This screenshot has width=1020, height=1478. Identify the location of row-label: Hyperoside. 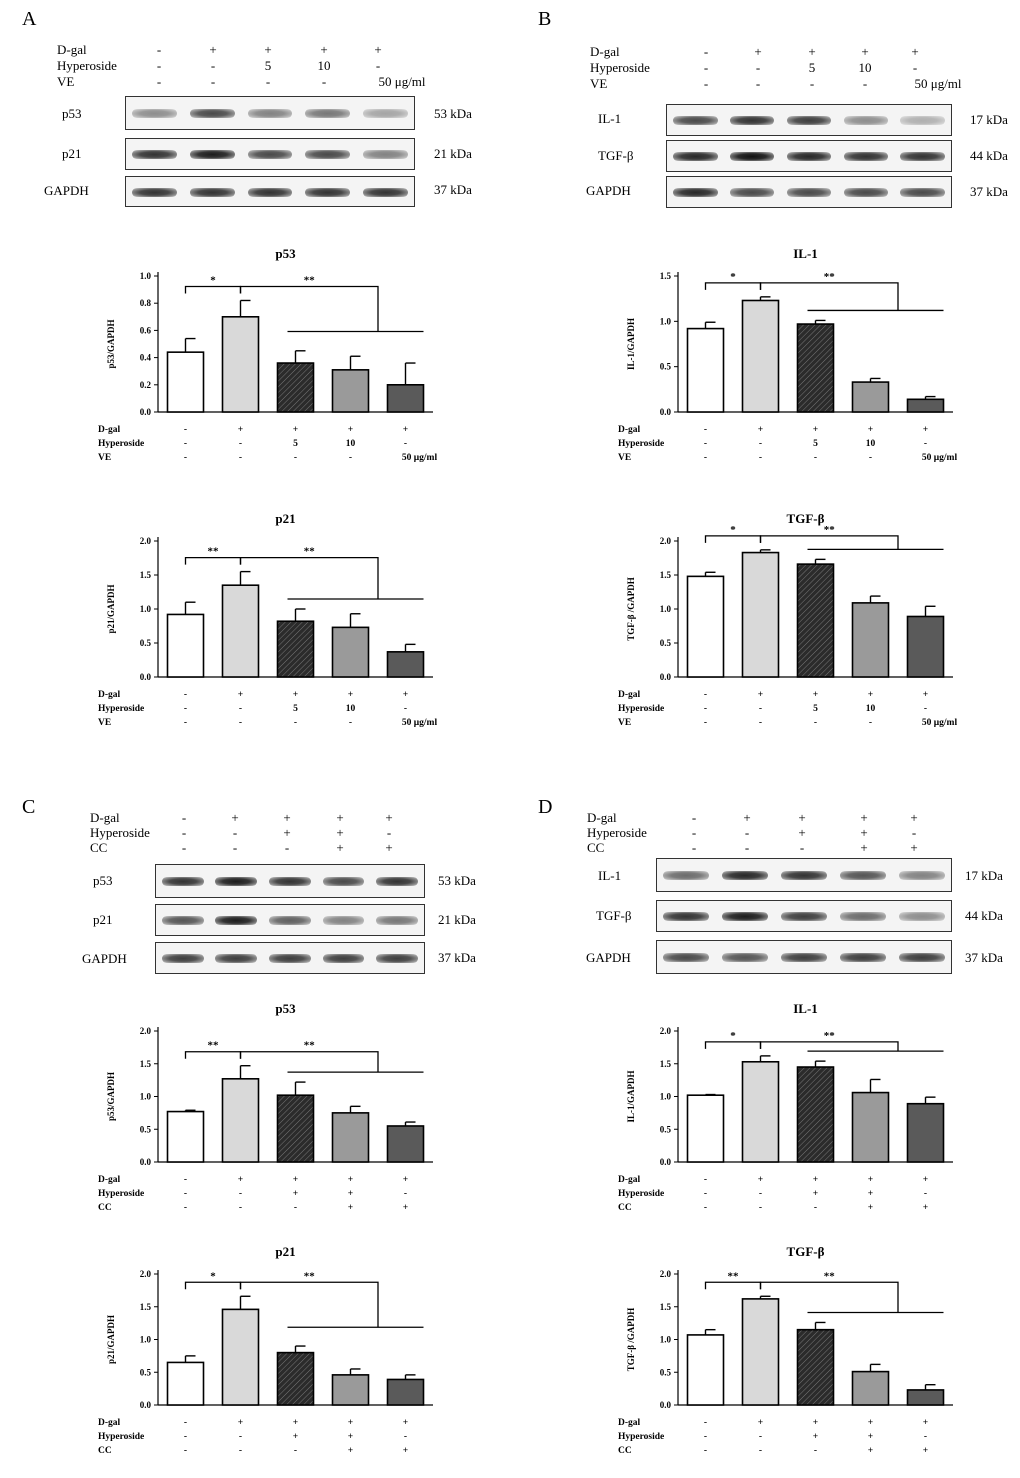
(120, 832).